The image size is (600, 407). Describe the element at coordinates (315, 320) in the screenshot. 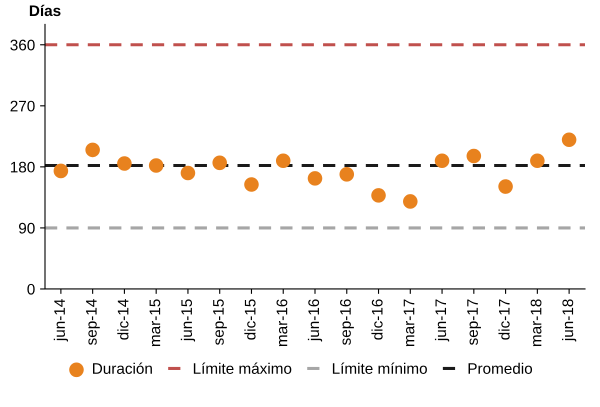

I see `x-tick-label: jun-16` at that location.